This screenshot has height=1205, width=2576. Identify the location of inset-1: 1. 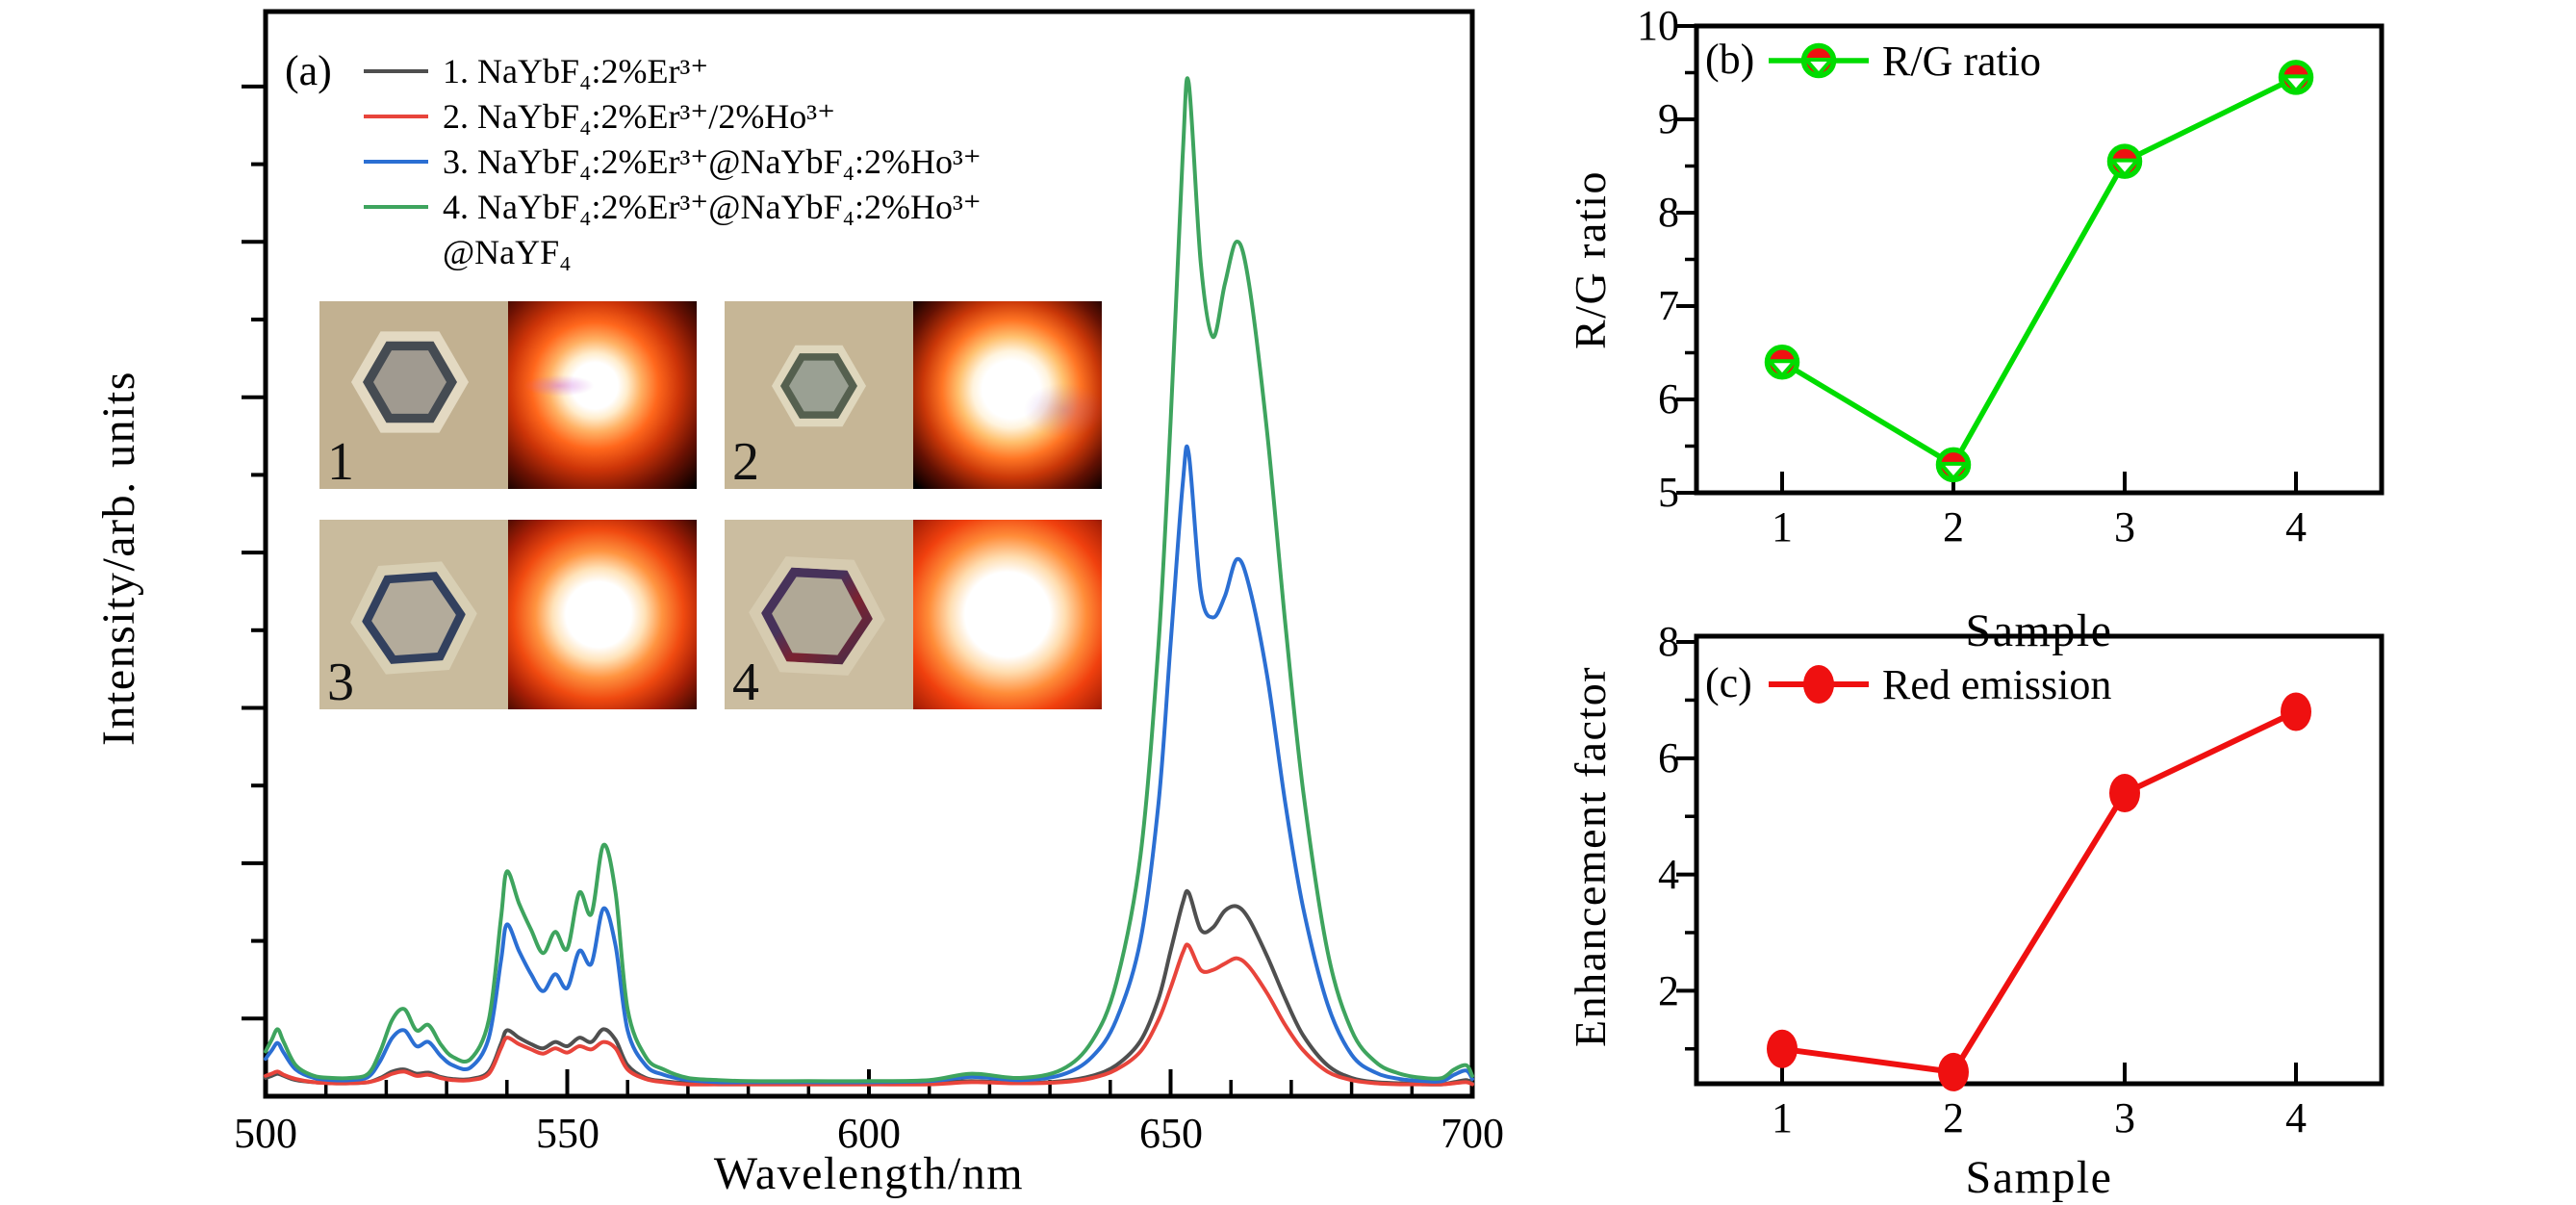
(508, 395).